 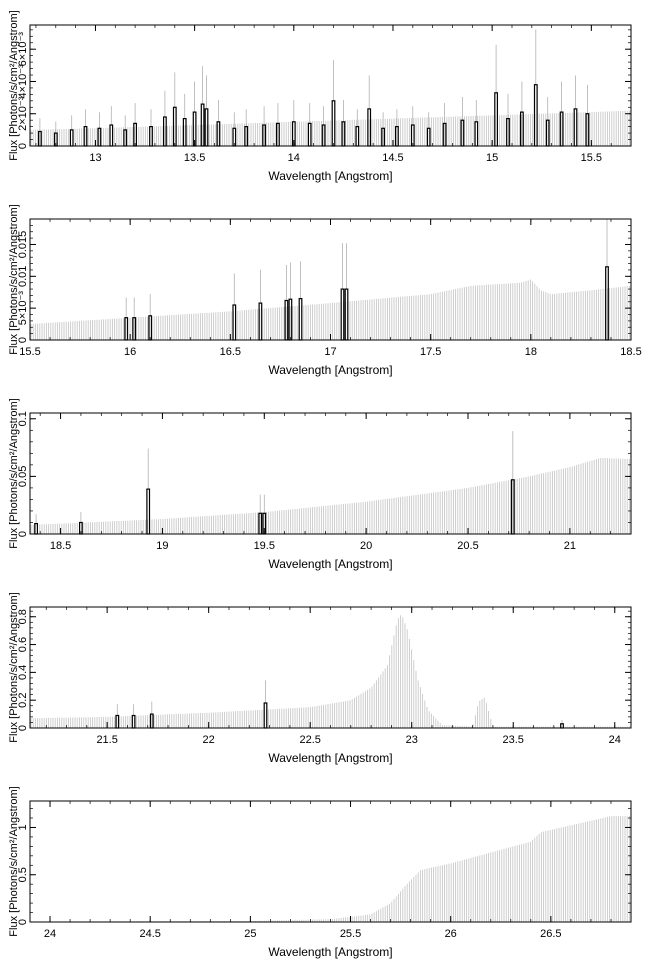 What do you see at coordinates (23, 672) in the screenshot?
I see `y-tick-label: 0.4` at bounding box center [23, 672].